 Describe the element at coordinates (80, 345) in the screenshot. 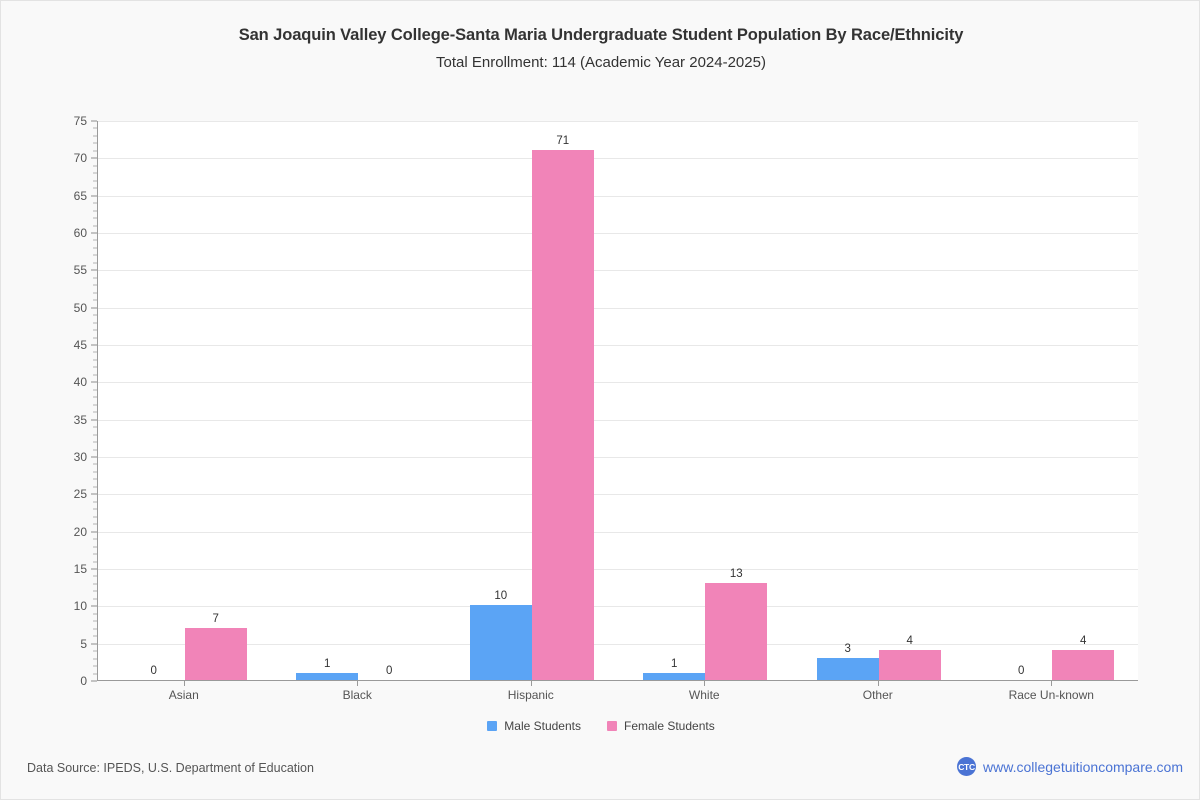

I see `y-axis-label: 45` at that location.